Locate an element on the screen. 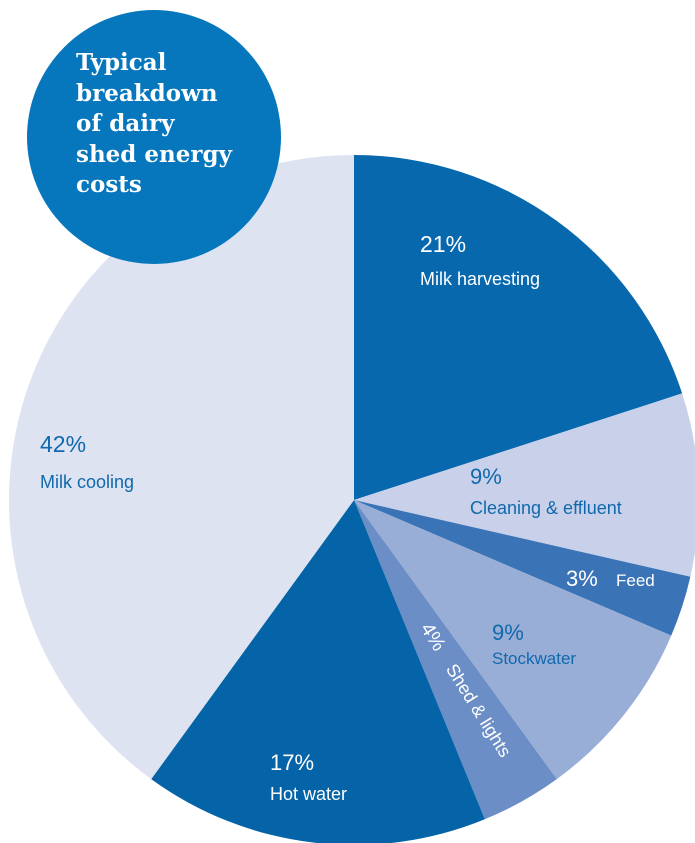 Image resolution: width=695 pixels, height=843 pixels. slice-label: 3% Feed is located at coordinates (610, 578).